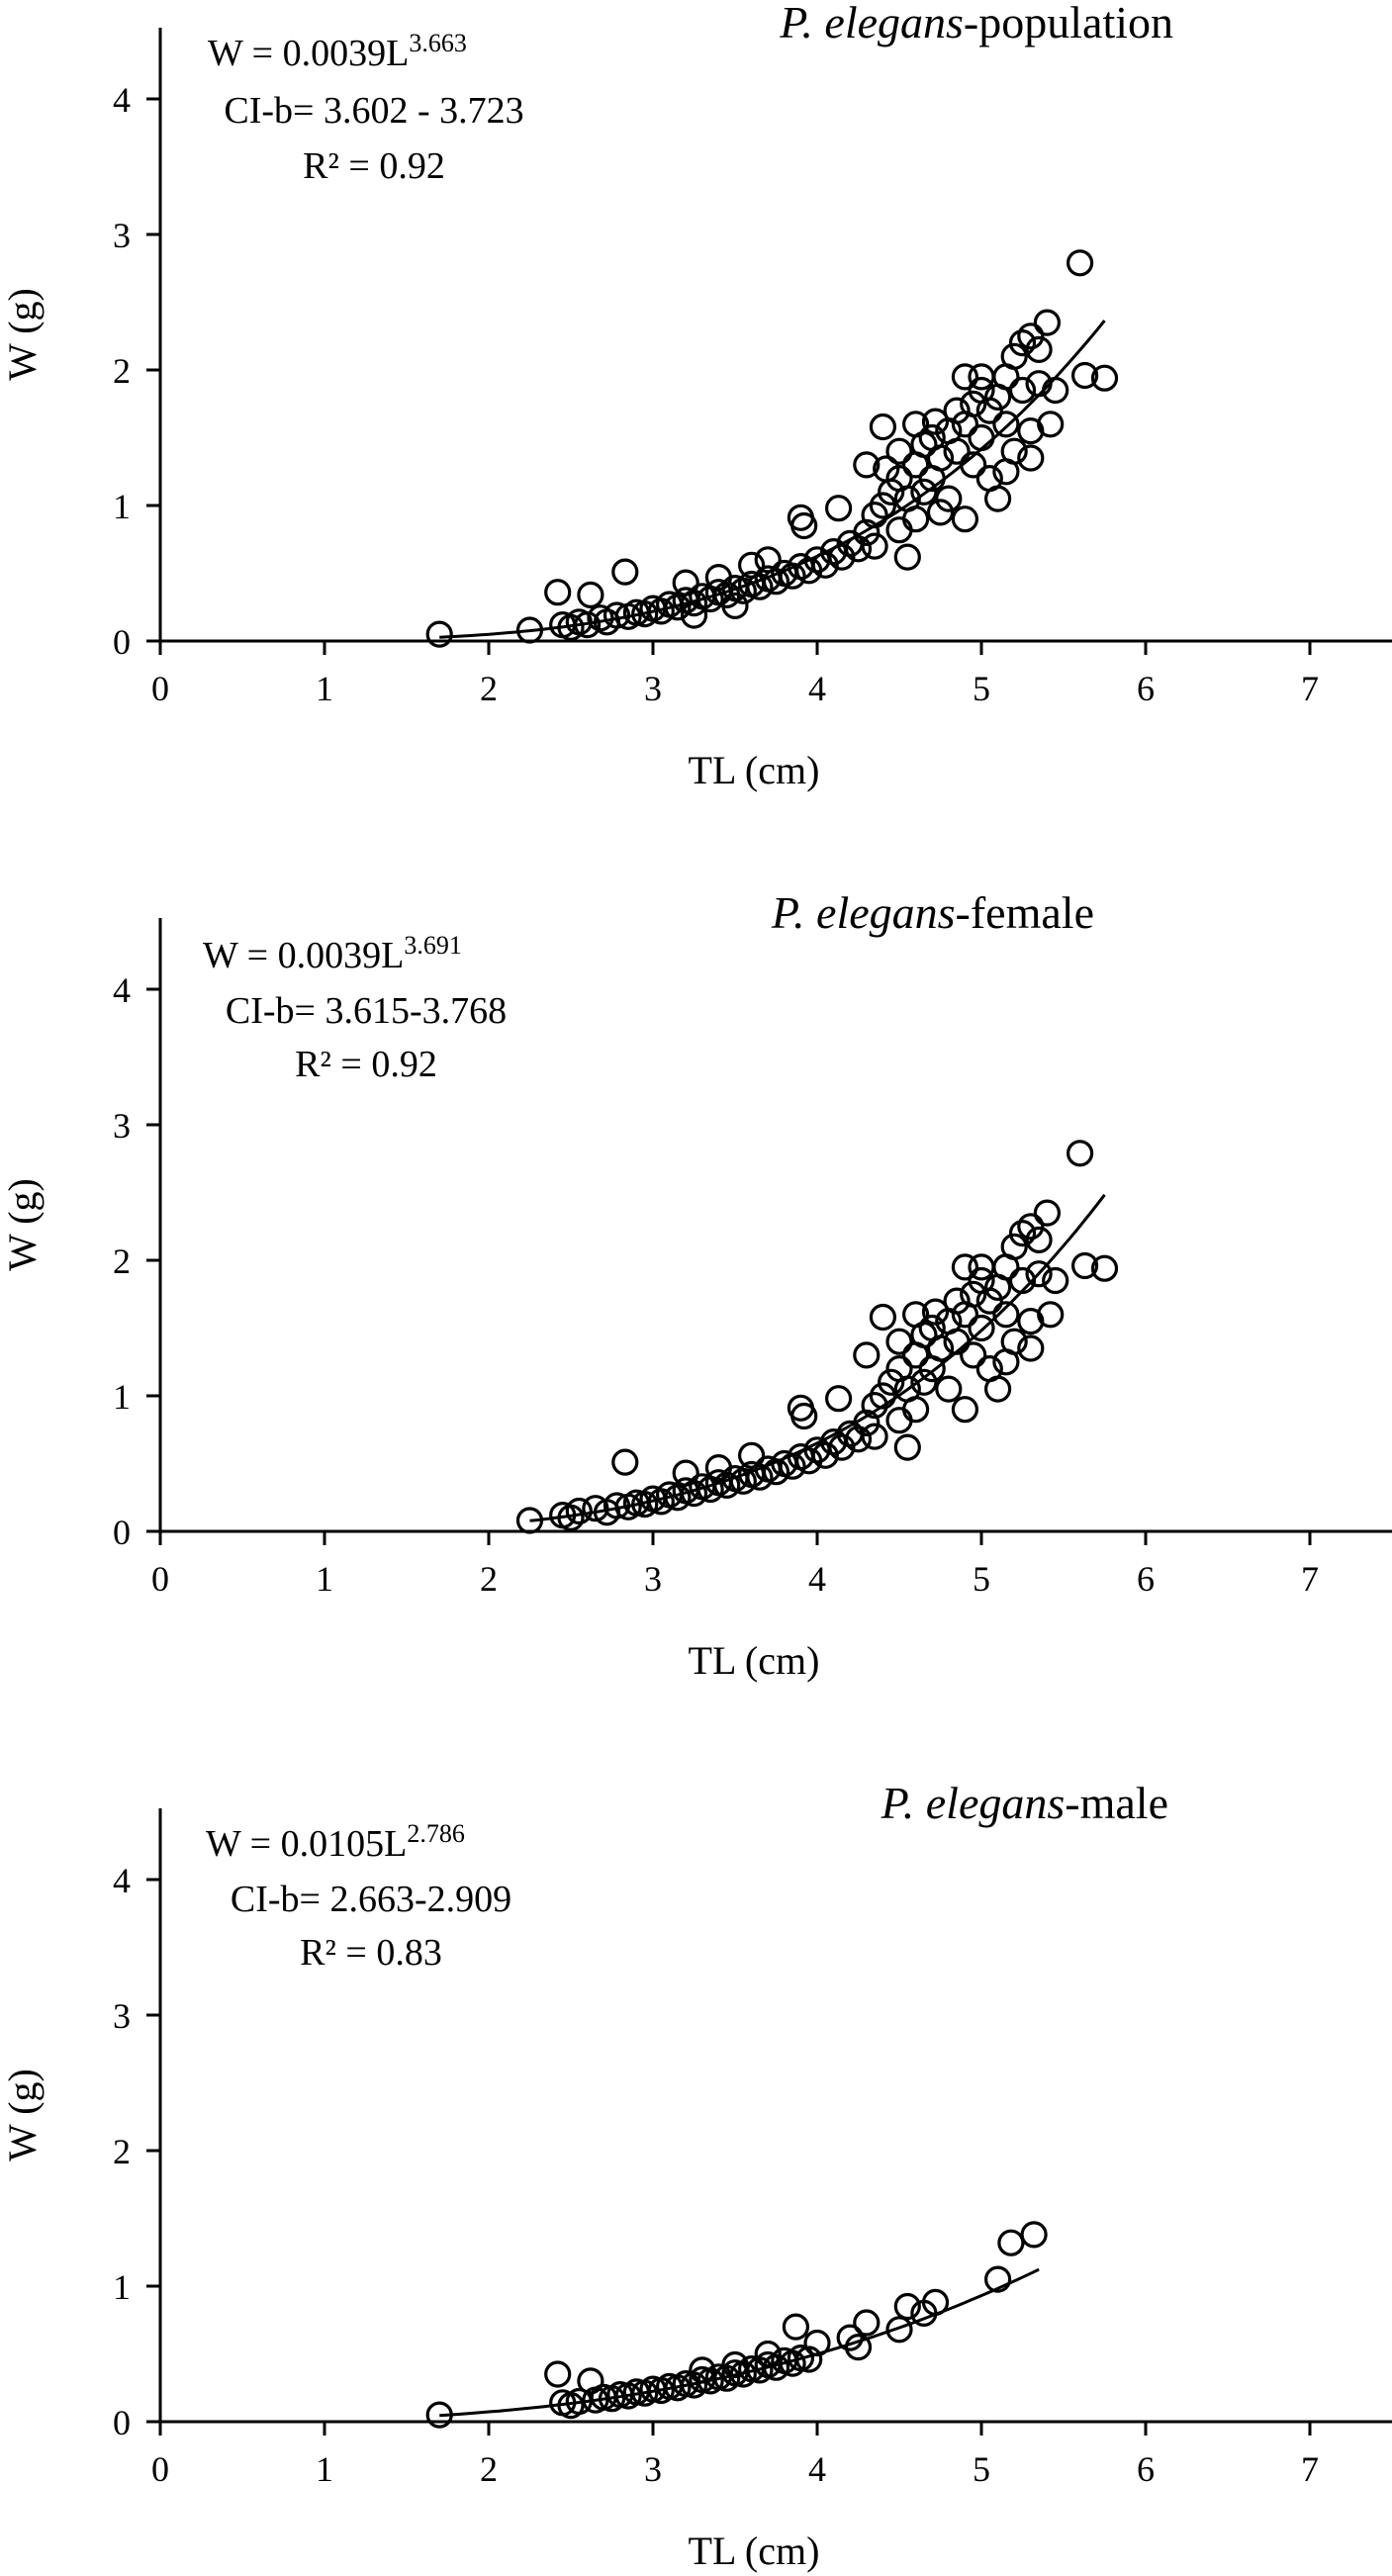 The width and height of the screenshot is (1392, 2576). Describe the element at coordinates (754, 1660) in the screenshot. I see `x-axis-title: TL (cm)` at that location.